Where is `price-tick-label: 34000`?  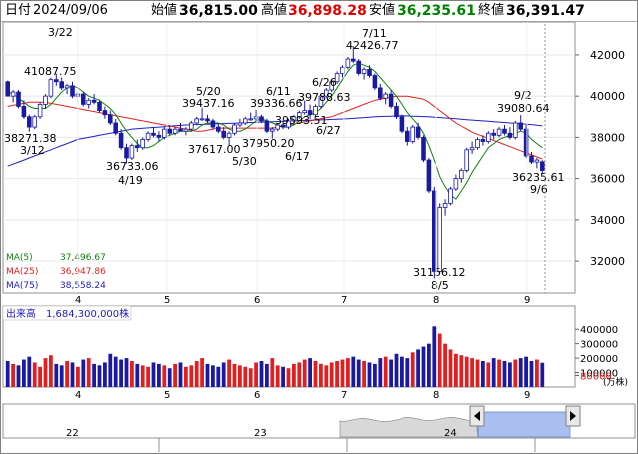
price-tick-label: 34000 is located at coordinates (607, 220).